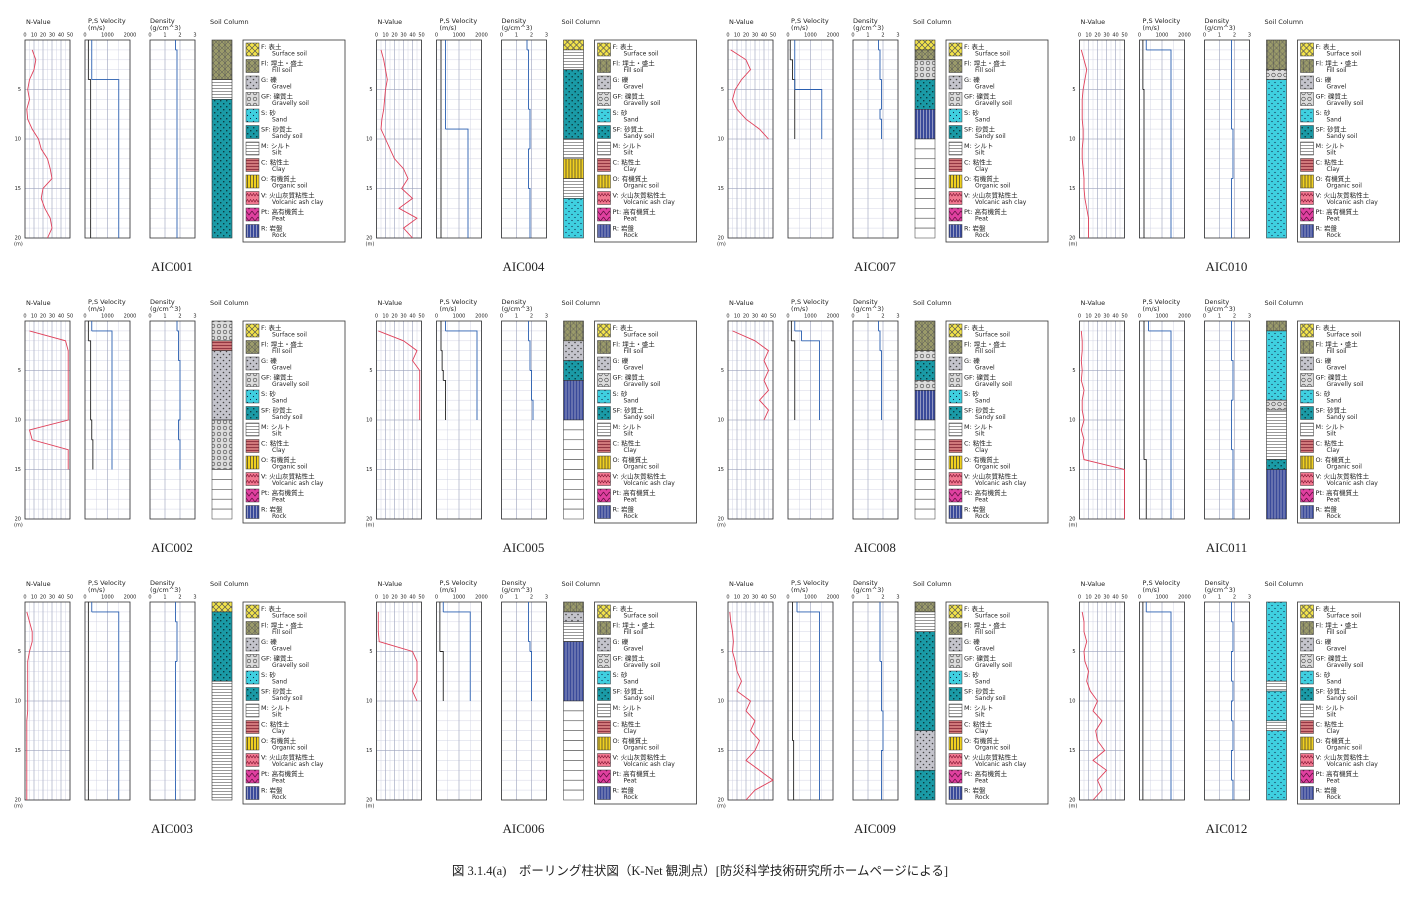 The height and width of the screenshot is (913, 1406). What do you see at coordinates (277, 153) in the screenshot?
I see `legend-en: Silt` at bounding box center [277, 153].